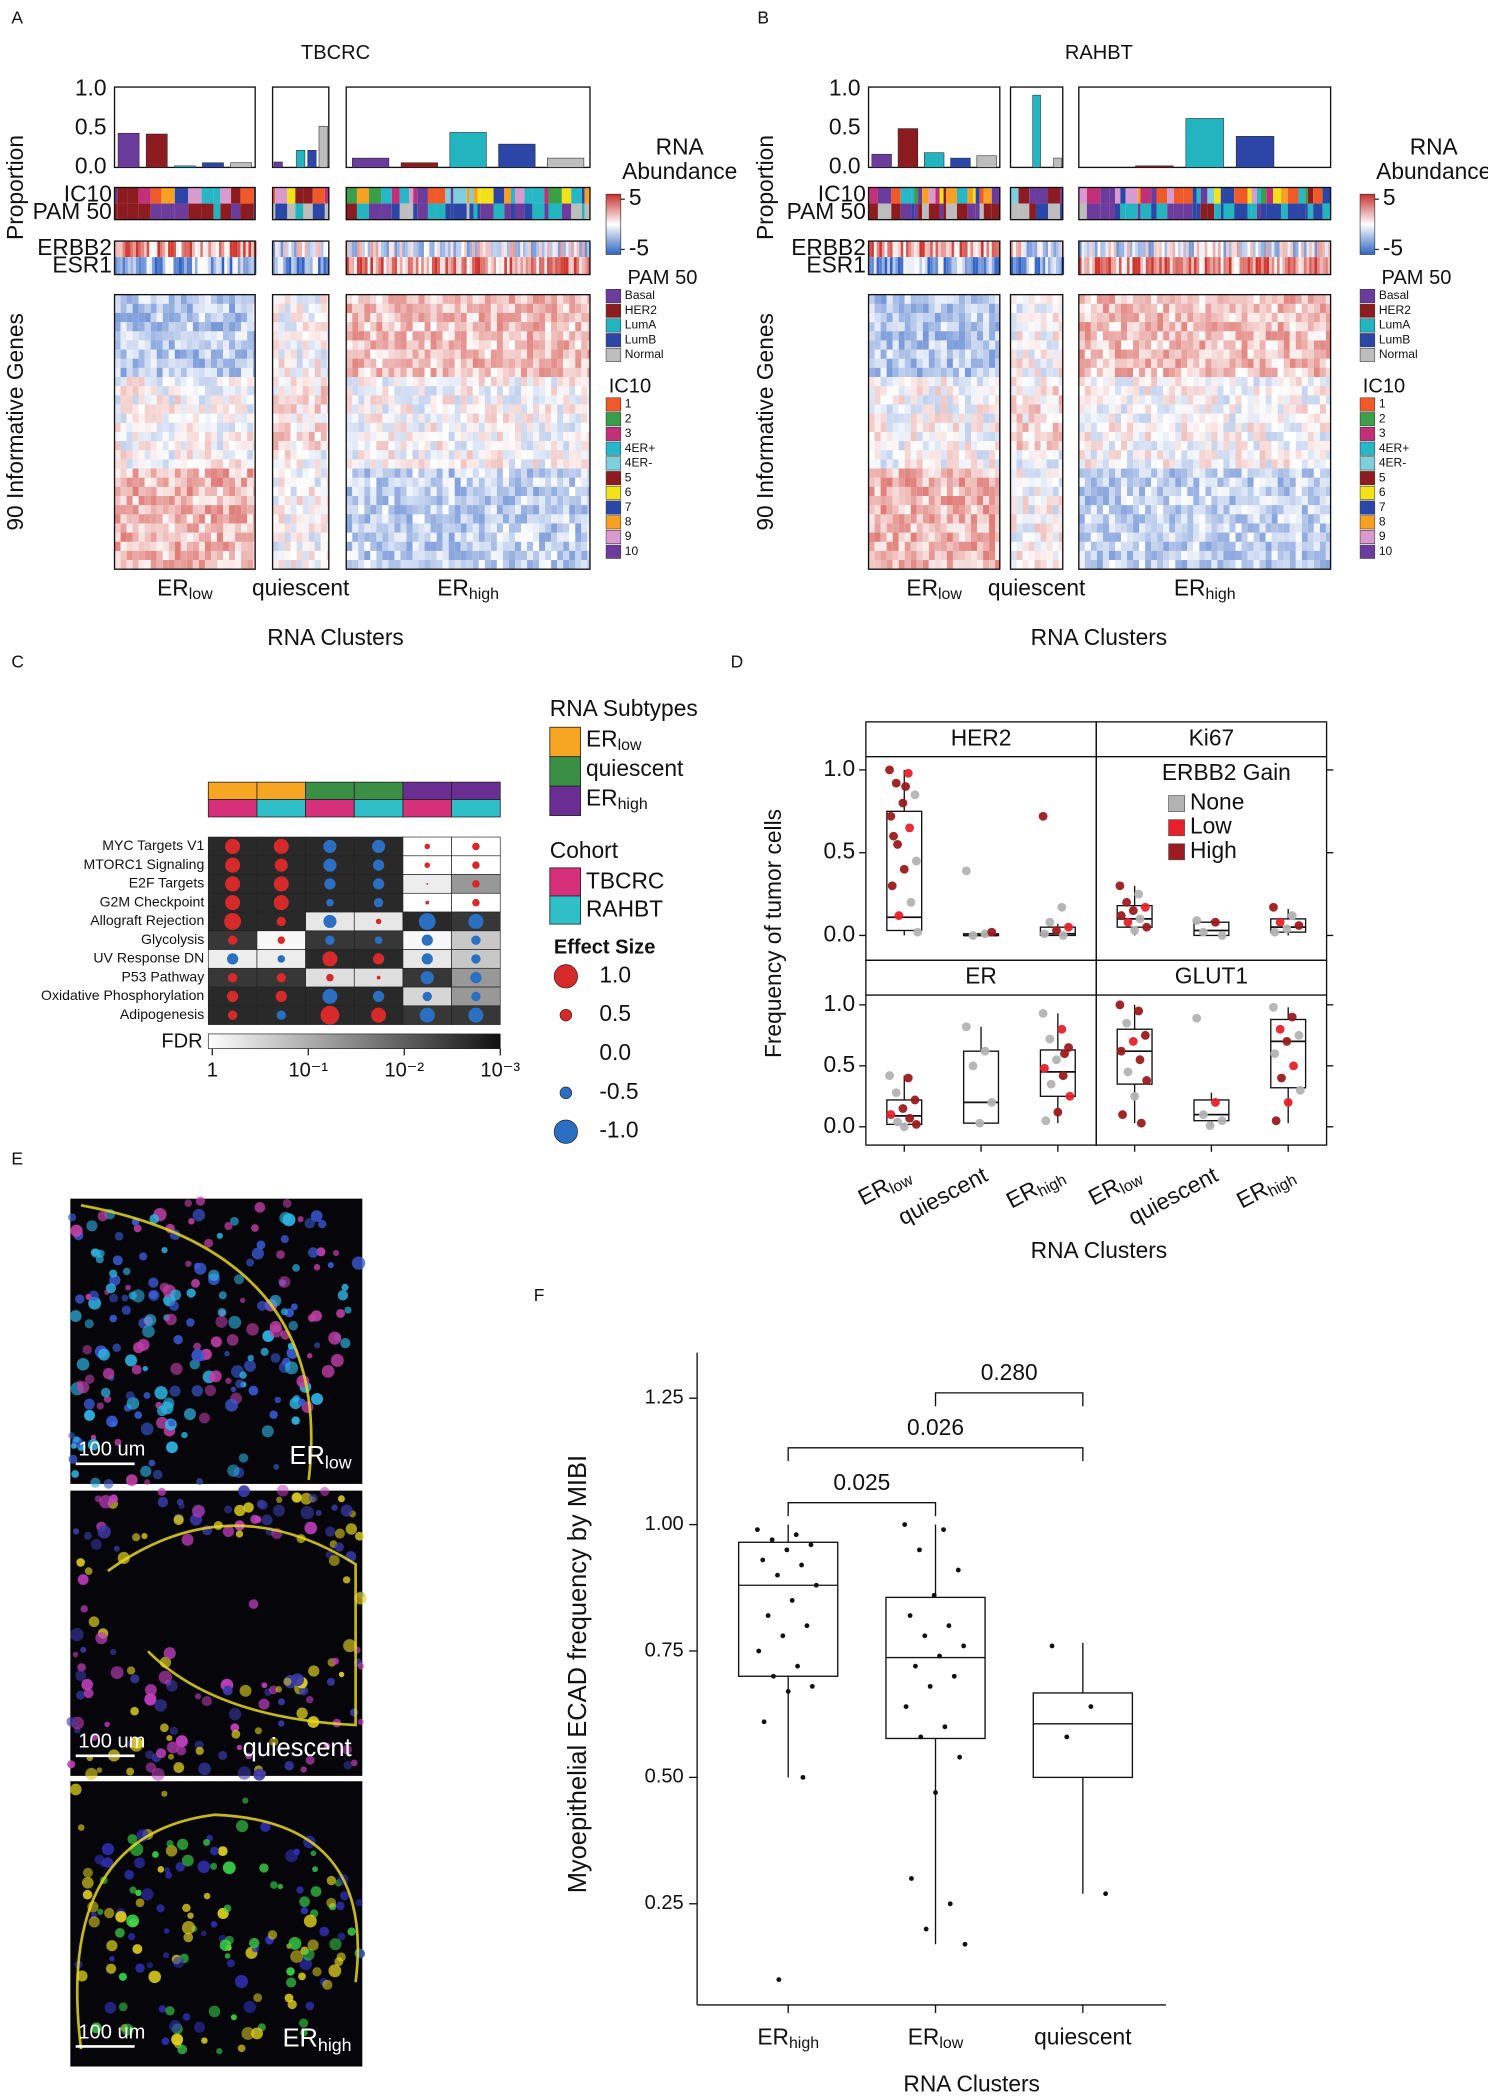 This screenshot has width=1488, height=2100. Describe the element at coordinates (419, 165) in the screenshot. I see `proportion-bar` at that location.